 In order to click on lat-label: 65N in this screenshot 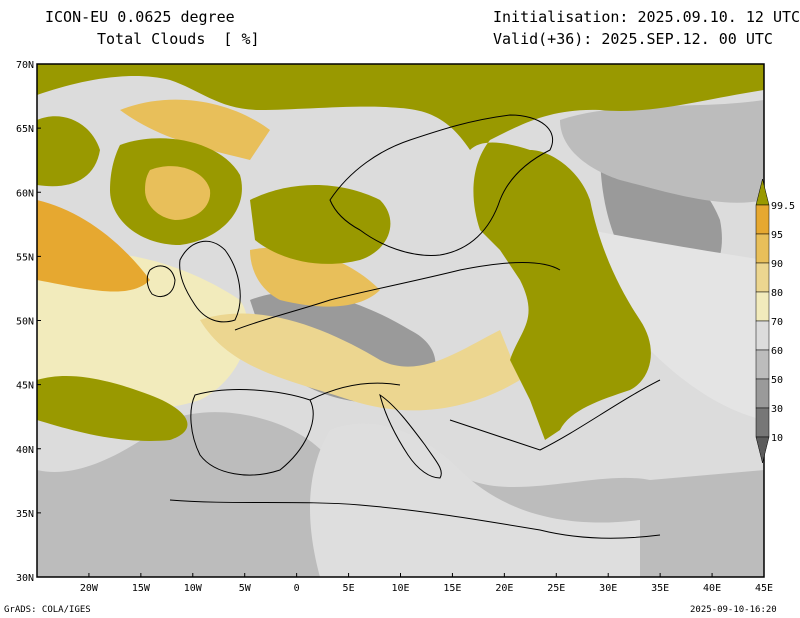, I will do `click(25, 129)`.